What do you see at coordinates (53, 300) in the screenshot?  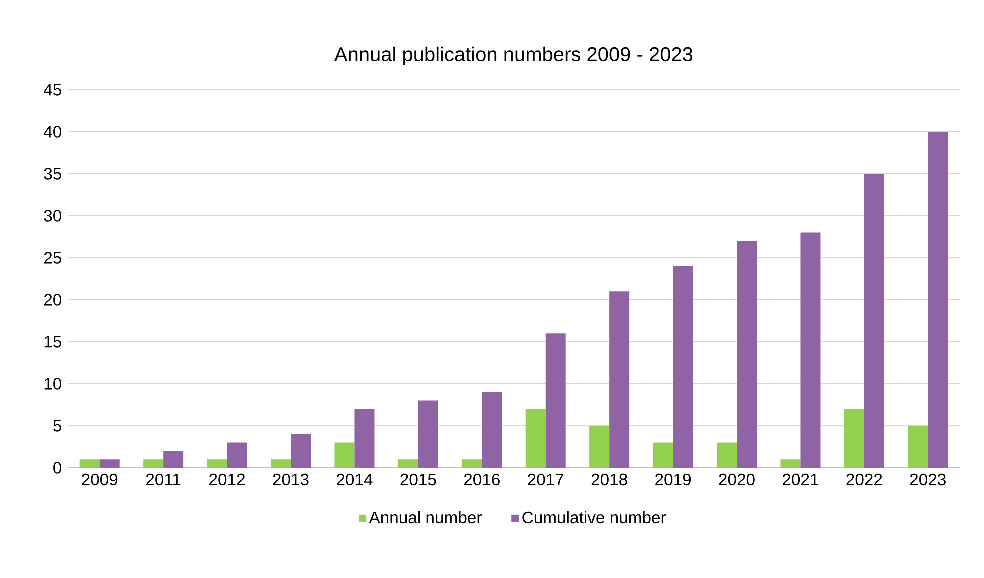 I see `y-tick-label: 20` at bounding box center [53, 300].